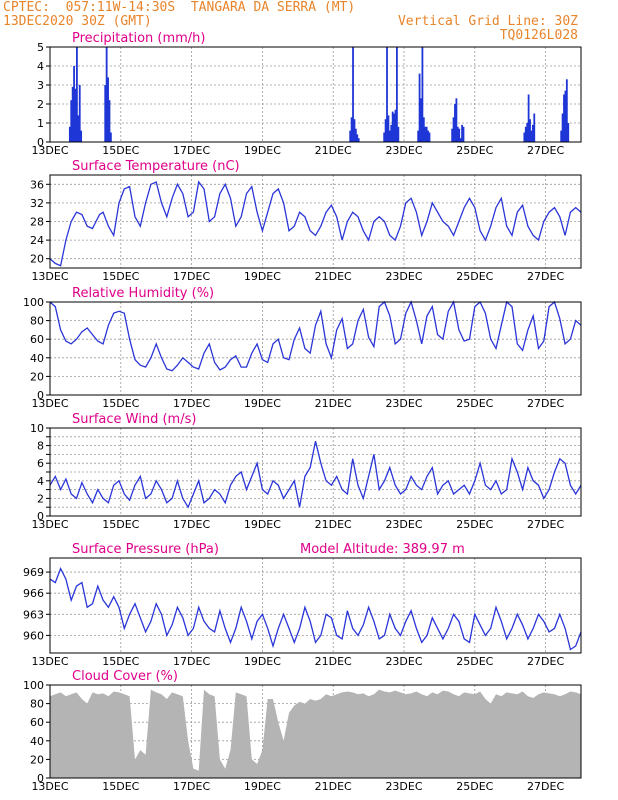  What do you see at coordinates (40, 47) in the screenshot?
I see `y-tick-label: 5` at bounding box center [40, 47].